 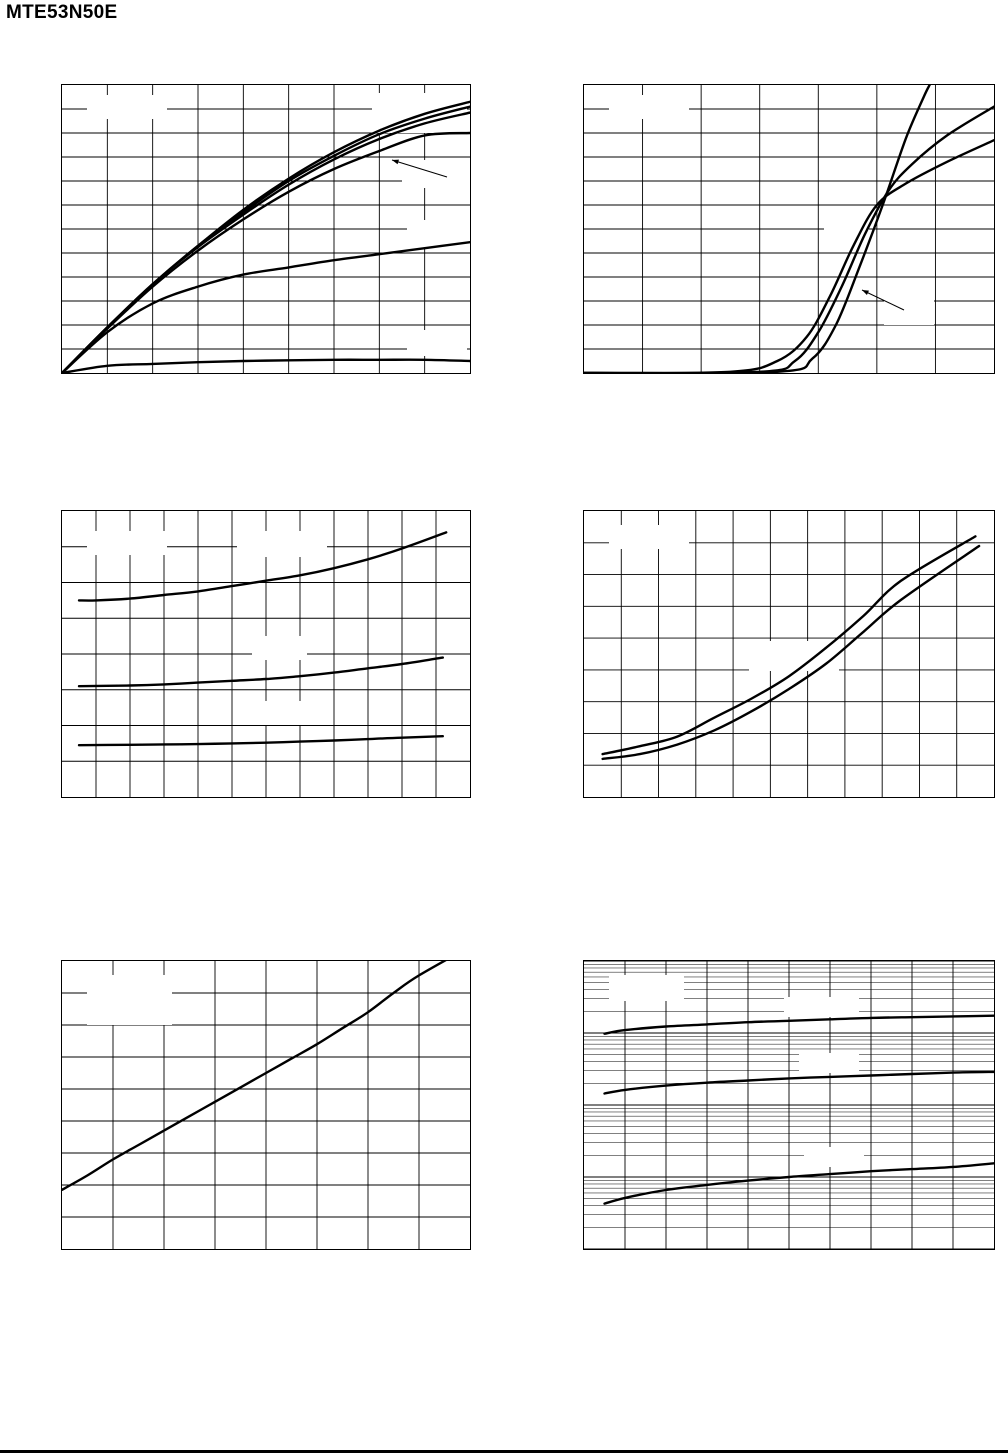 I want to click on chart-4-series-1-line, so click(x=789, y=645).